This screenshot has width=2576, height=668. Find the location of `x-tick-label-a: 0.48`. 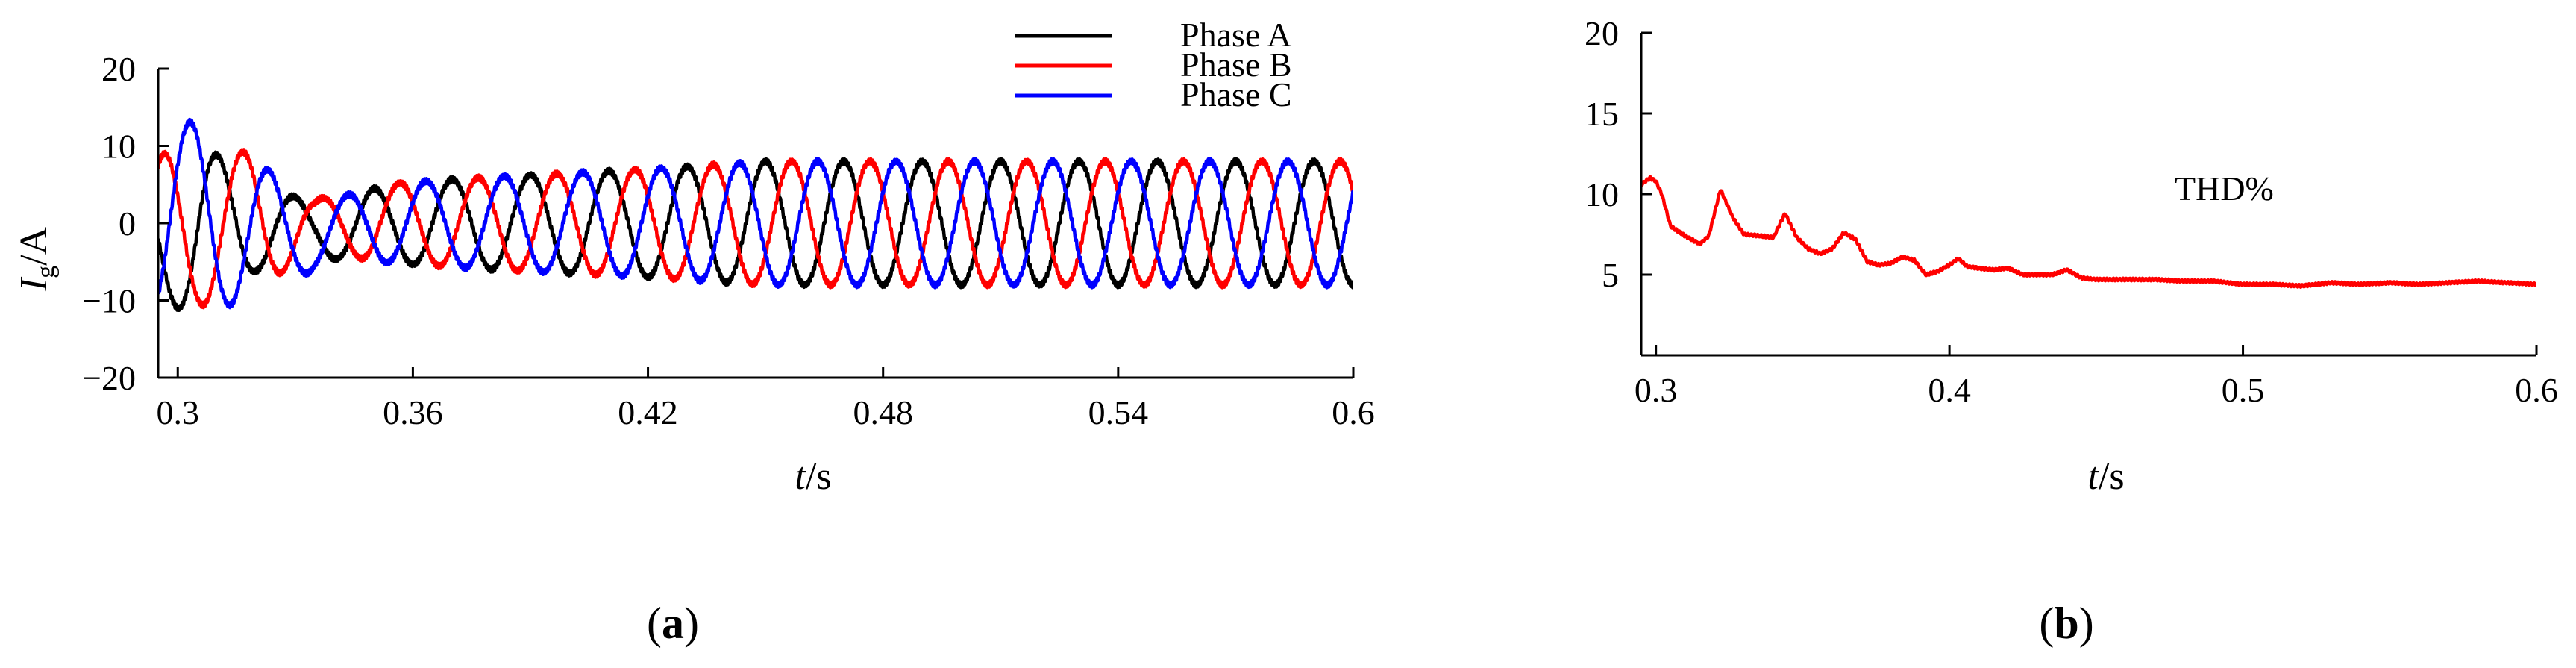

x-tick-label-a: 0.48 is located at coordinates (883, 412).